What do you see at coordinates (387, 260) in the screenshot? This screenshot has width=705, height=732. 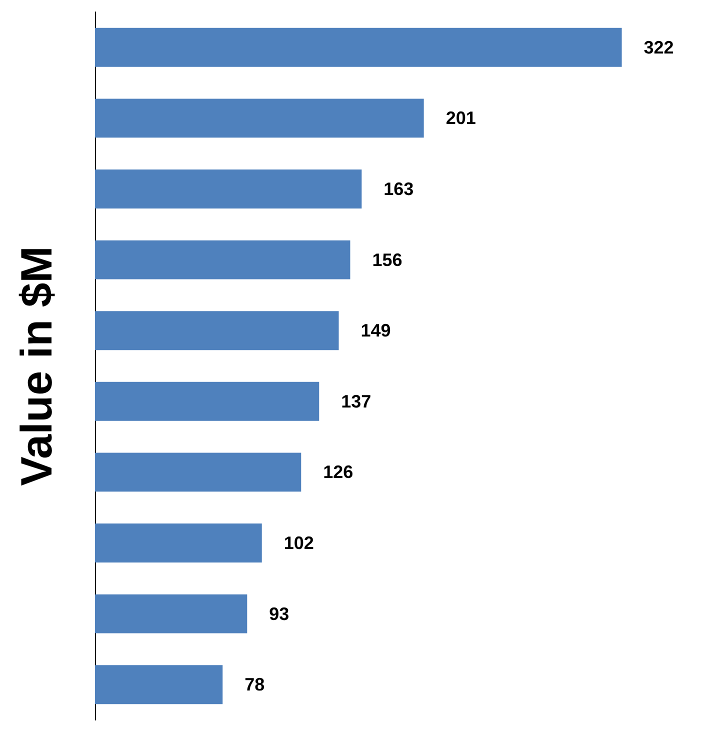 I see `data-label: 156` at bounding box center [387, 260].